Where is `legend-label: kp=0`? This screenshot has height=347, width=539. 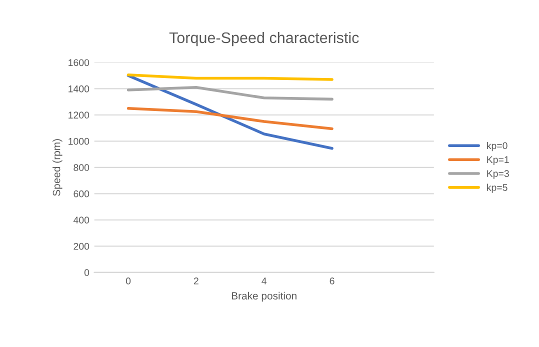
legend-label: kp=0 is located at coordinates (497, 147).